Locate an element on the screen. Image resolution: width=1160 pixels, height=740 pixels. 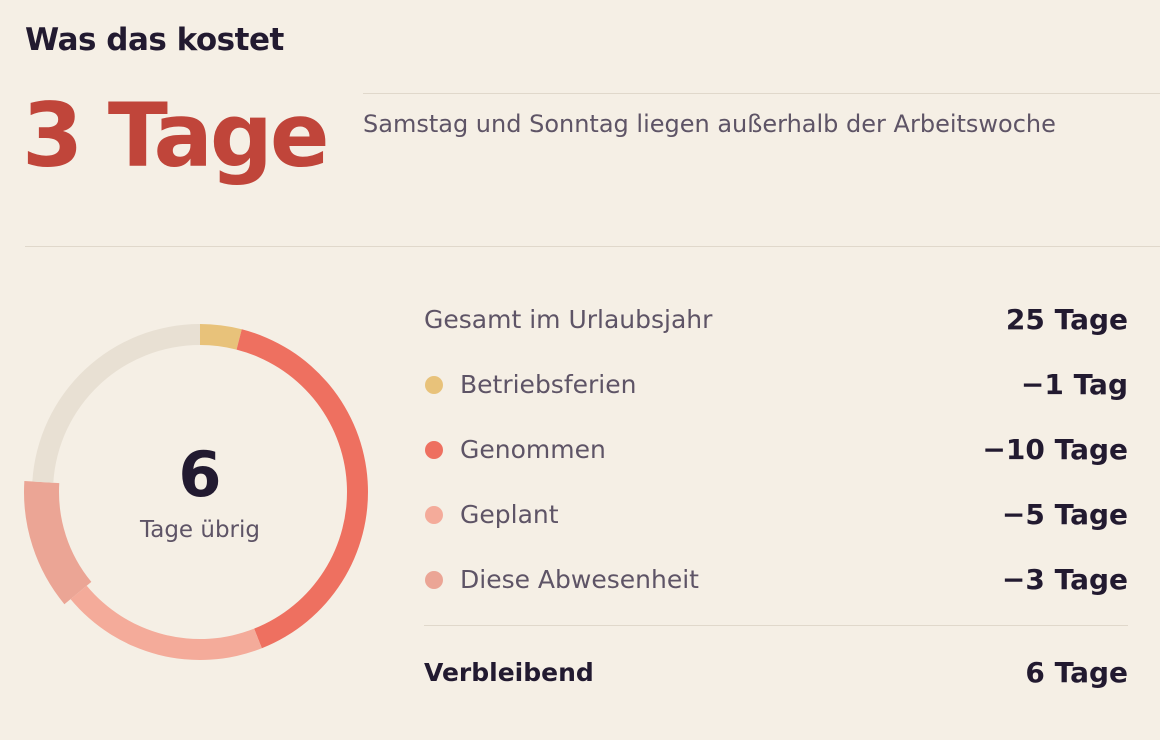
breakdown-row-diese-abwesenheit: Diese Abwesenheit −3 Tage is located at coordinates (776, 579).